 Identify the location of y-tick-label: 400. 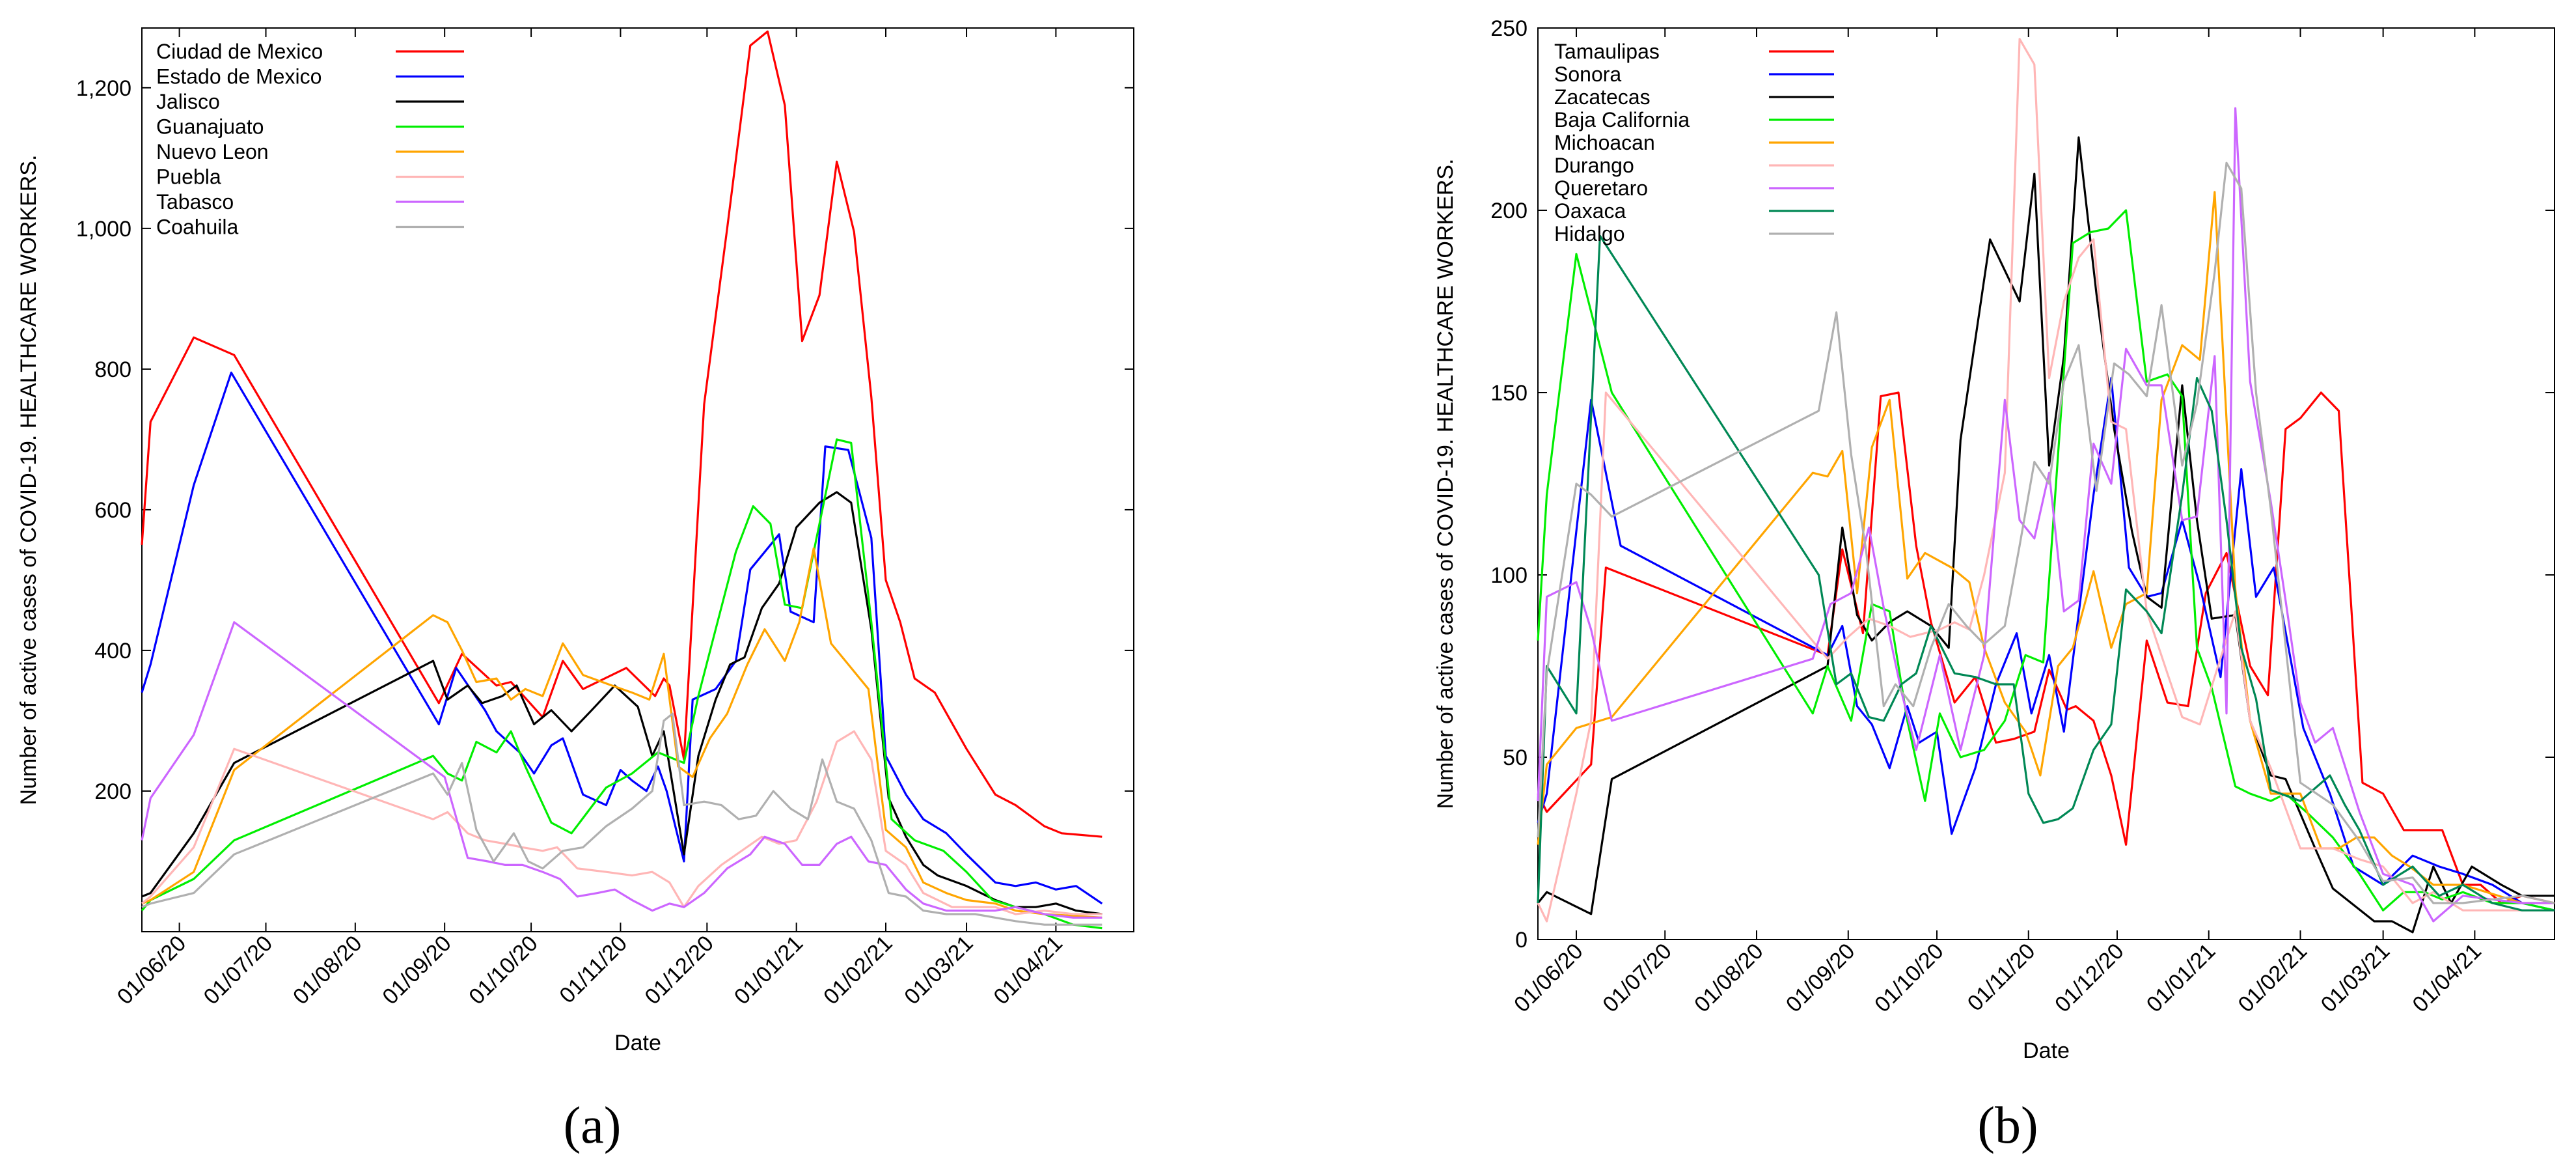
(112, 651).